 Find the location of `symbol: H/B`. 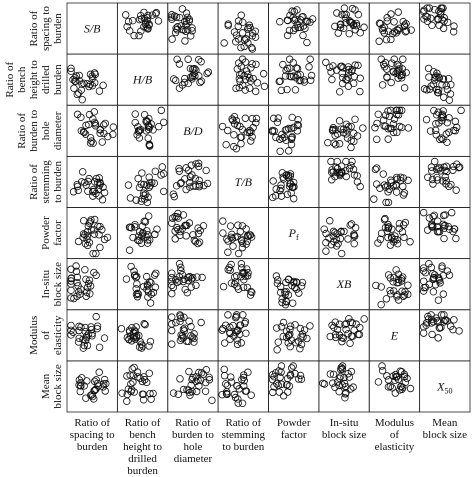

symbol: H/B is located at coordinates (142, 80).